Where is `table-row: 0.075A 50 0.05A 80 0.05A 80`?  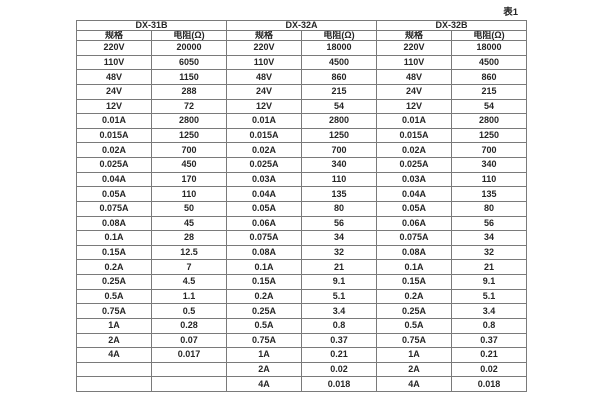
table-row: 0.075A 50 0.05A 80 0.05A 80 is located at coordinates (302, 208).